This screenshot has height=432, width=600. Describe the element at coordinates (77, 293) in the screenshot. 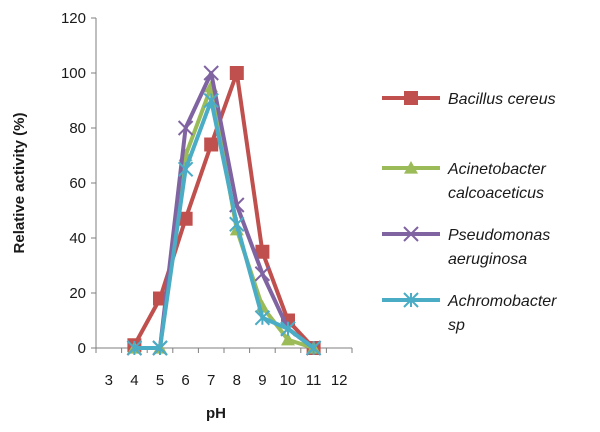

I see `y-tick-label: 20` at that location.